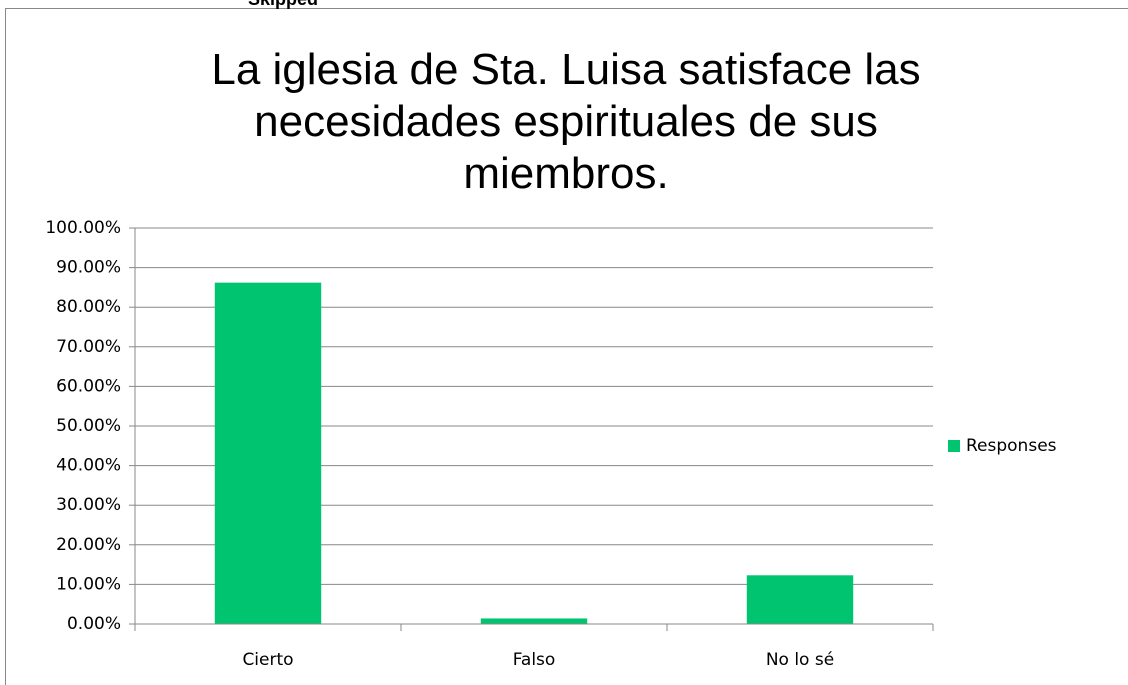  I want to click on legend-swatch, so click(954, 446).